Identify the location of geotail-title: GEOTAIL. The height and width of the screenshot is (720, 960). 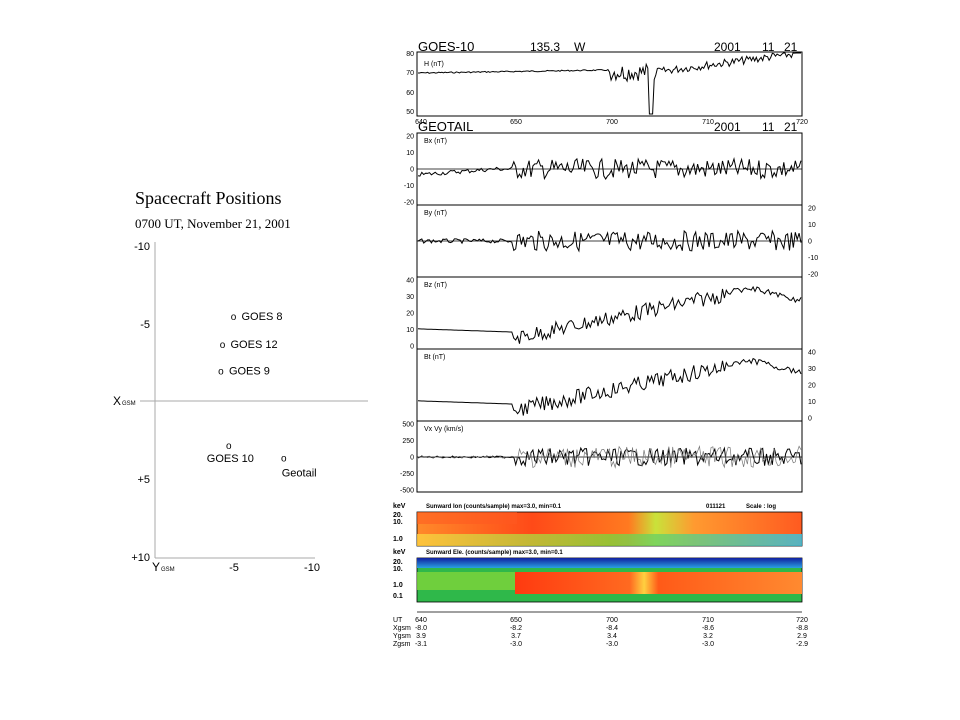
(445, 126).